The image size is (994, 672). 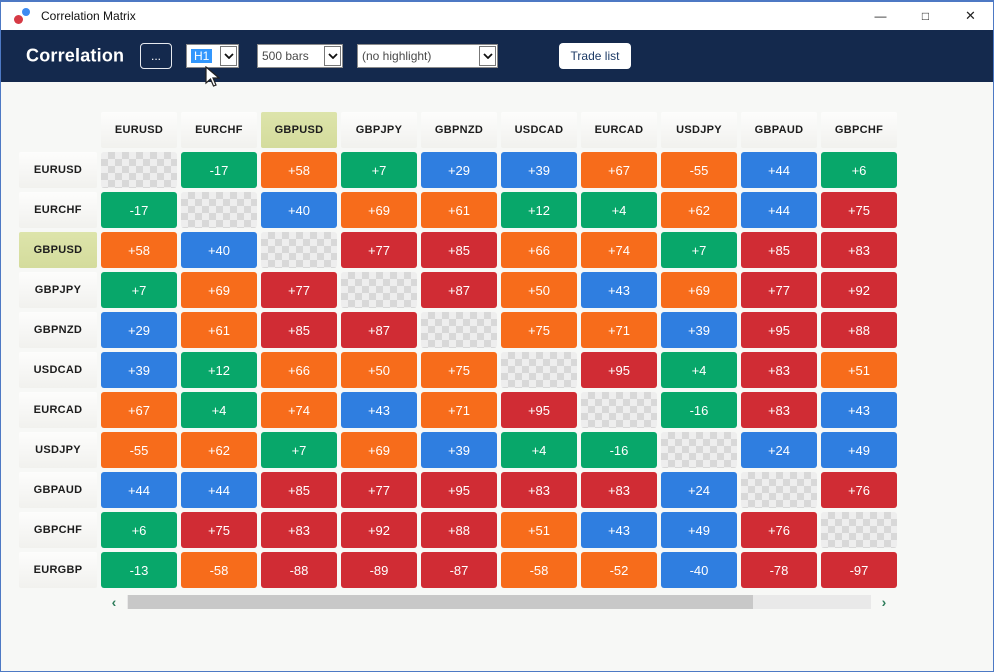 I want to click on cell-EURUSD-GBPAUD: +44, so click(x=779, y=170).